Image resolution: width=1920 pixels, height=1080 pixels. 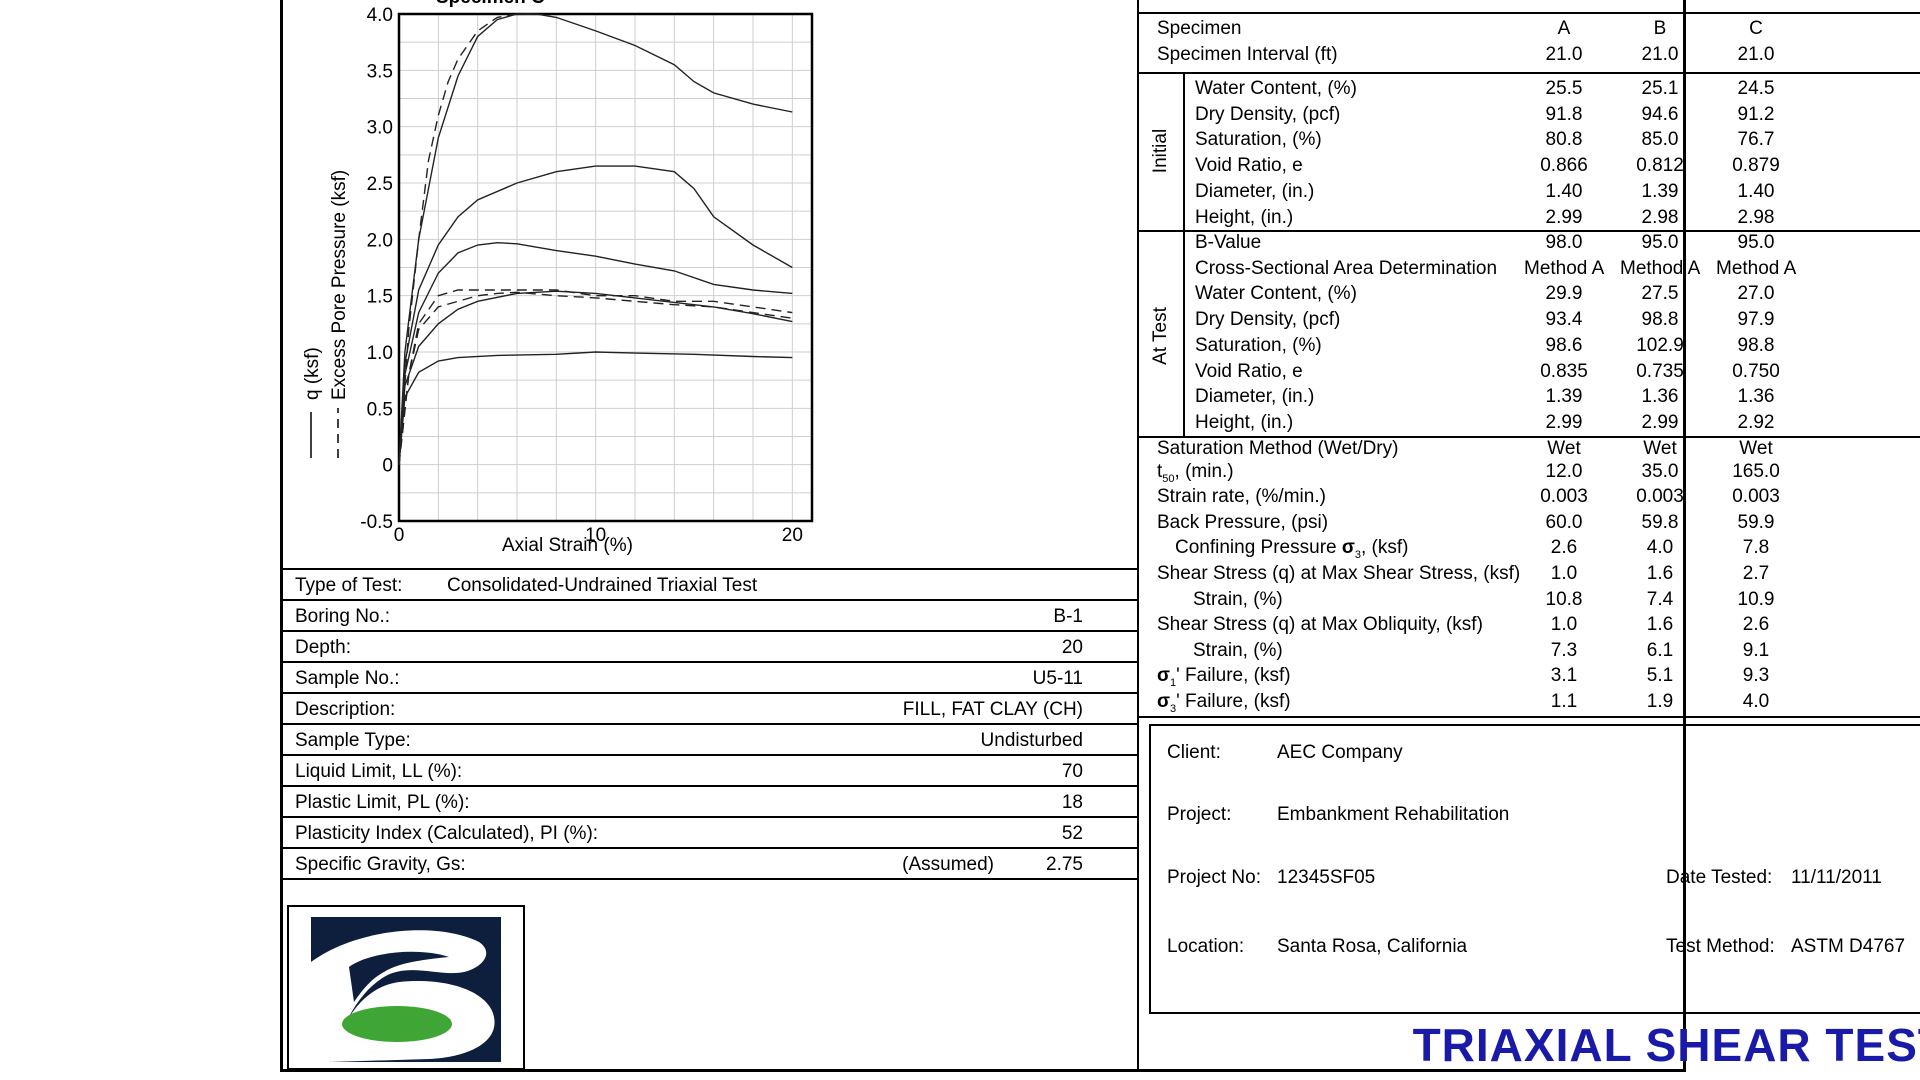 What do you see at coordinates (490, 4) in the screenshot?
I see `plot-title: Specimen C` at bounding box center [490, 4].